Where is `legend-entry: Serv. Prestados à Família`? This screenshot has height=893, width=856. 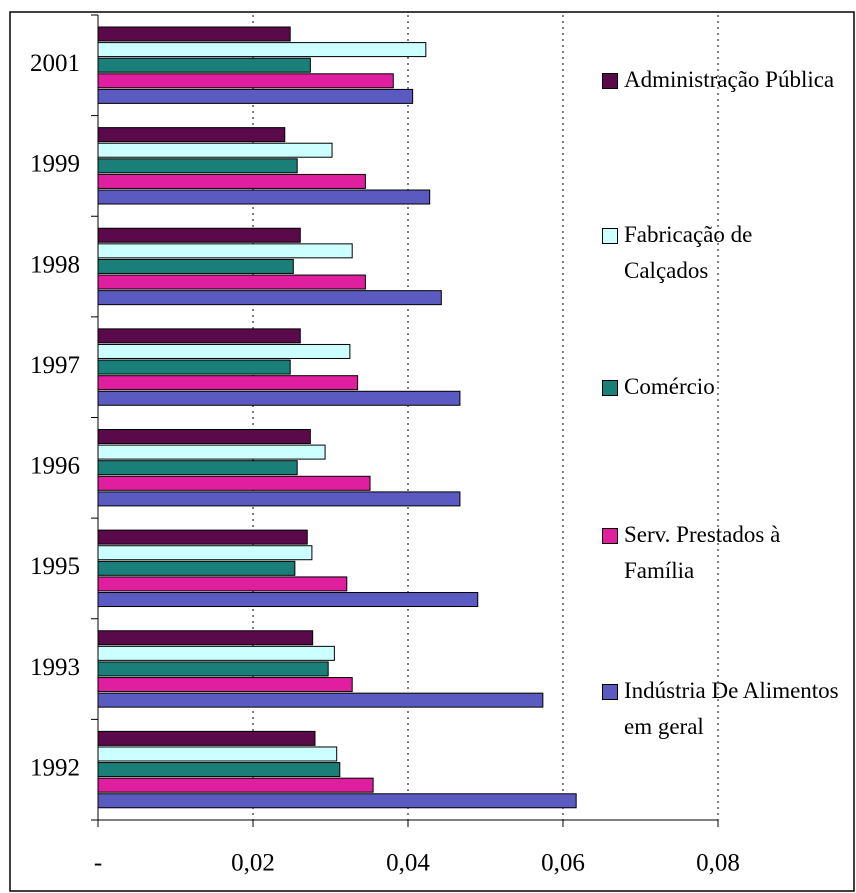
legend-entry: Serv. Prestados à Família is located at coordinates (719, 553).